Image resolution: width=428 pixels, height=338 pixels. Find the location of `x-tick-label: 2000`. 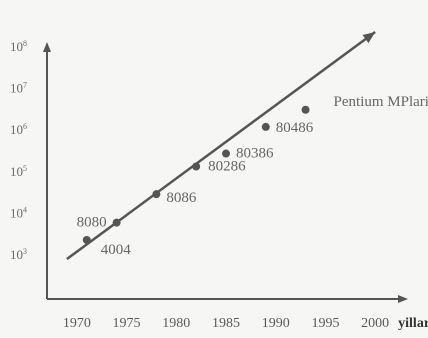

x-tick-label: 2000 is located at coordinates (375, 323).